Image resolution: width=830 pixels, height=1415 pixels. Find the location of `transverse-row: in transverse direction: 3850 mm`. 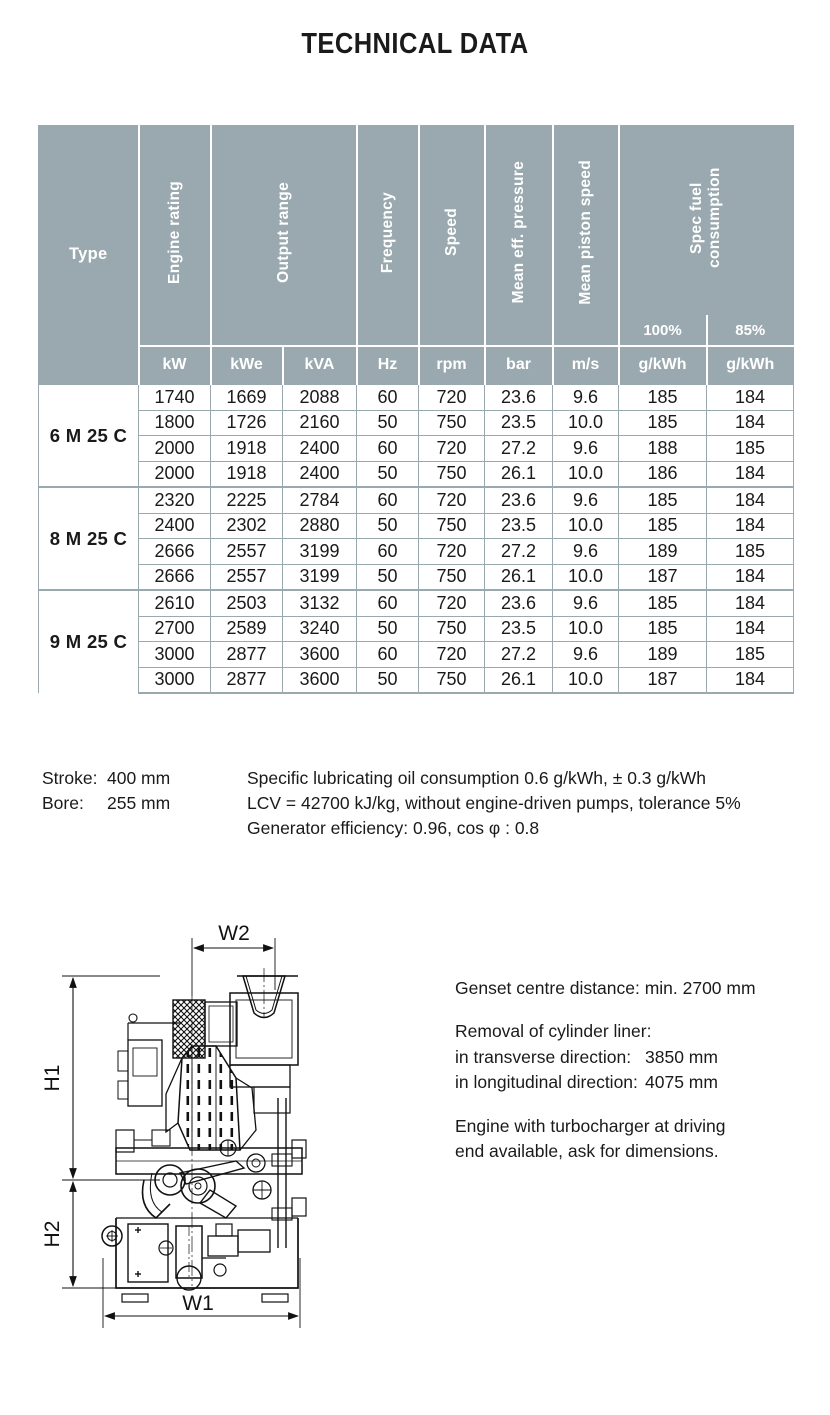

transverse-row: in transverse direction: 3850 mm is located at coordinates (627, 1057).